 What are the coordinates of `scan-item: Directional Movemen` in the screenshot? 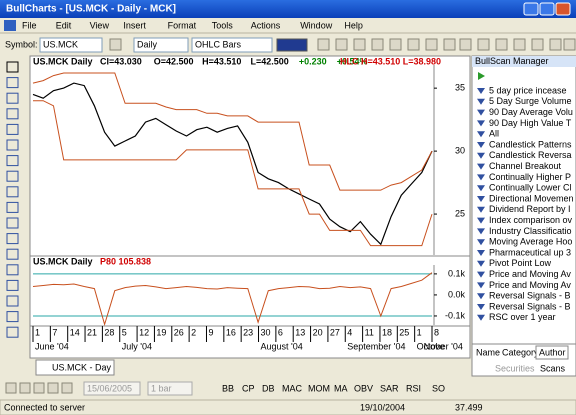 It's located at (531, 198).